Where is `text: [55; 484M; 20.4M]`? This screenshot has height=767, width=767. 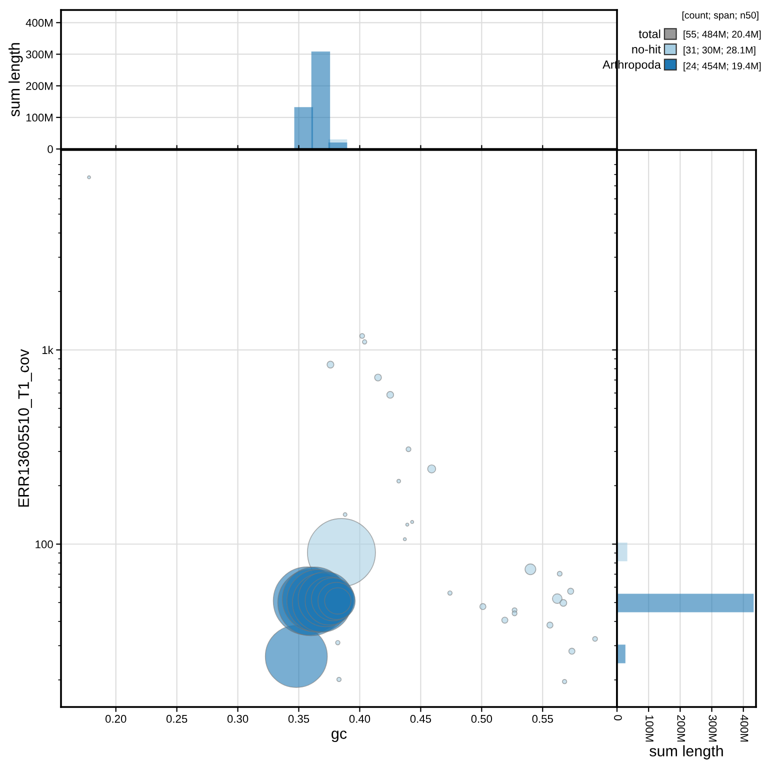 text: [55; 484M; 20.4M] is located at coordinates (722, 35).